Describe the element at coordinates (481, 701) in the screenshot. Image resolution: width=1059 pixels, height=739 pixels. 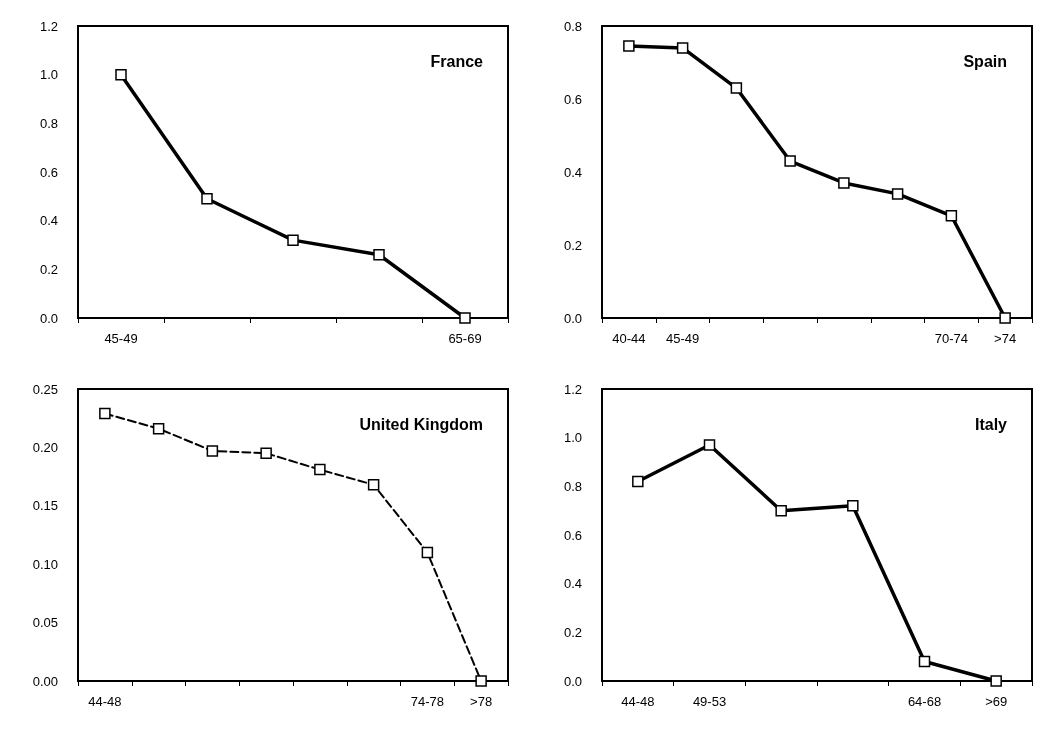
I see `x-tick-label: >78` at that location.